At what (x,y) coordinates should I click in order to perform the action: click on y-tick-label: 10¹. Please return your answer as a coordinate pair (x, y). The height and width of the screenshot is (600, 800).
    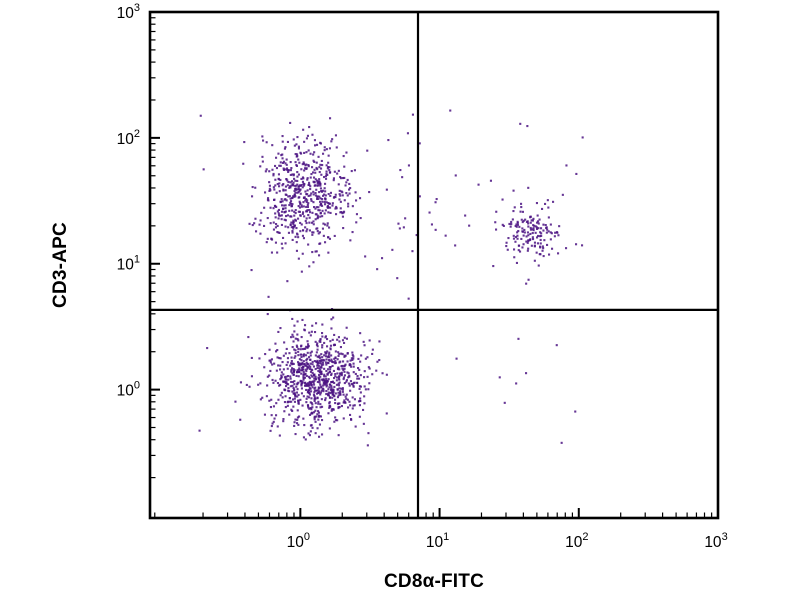
    Looking at the image, I should click on (128, 264).